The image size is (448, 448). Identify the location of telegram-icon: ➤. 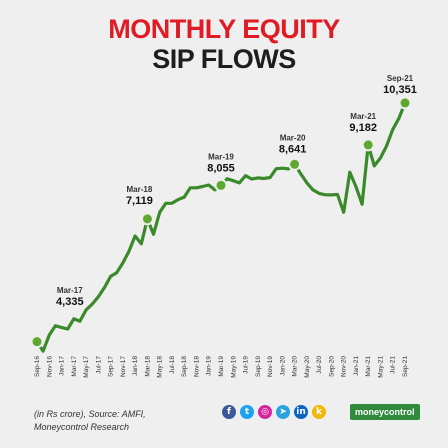
(283, 412).